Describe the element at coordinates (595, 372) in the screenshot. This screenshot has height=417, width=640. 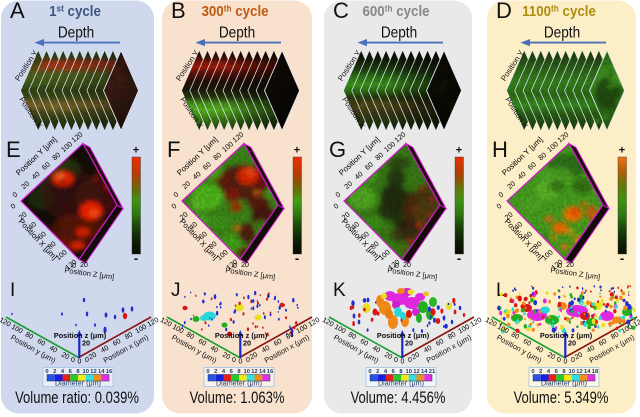
I see `svg-text: 18` at that location.